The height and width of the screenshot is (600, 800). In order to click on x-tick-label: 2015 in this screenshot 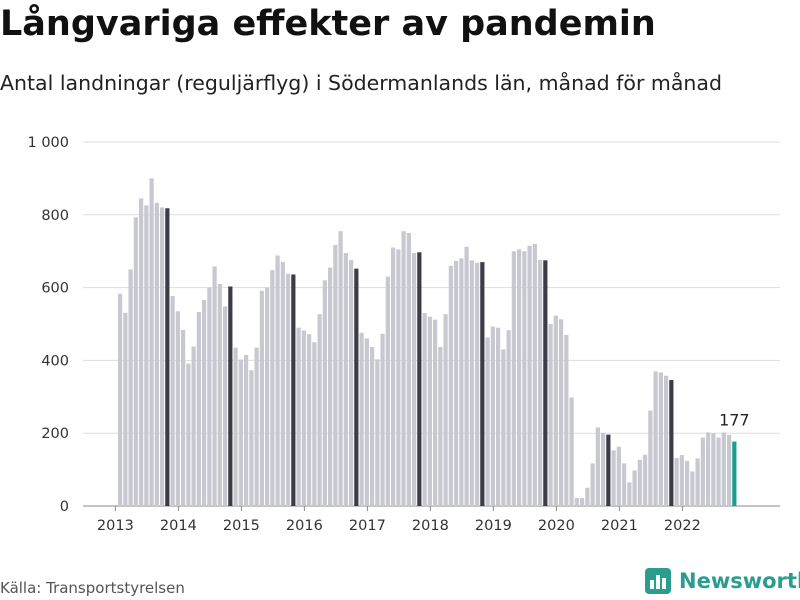, I will do `click(241, 526)`.